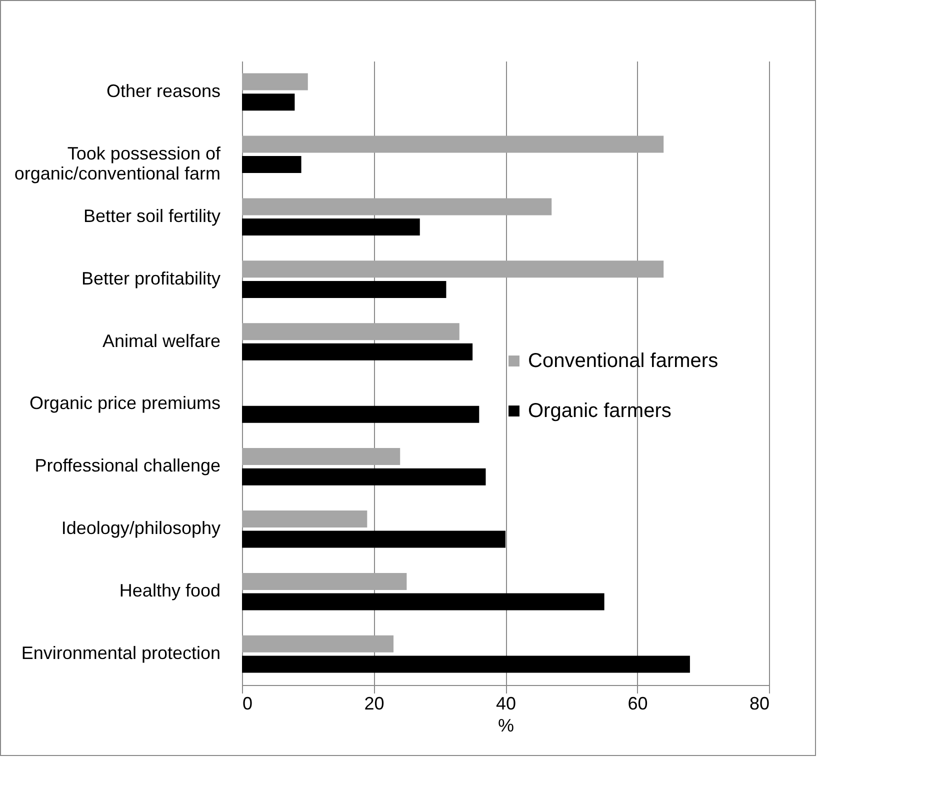  What do you see at coordinates (623, 361) in the screenshot?
I see `legend-label: Conventional farmers` at bounding box center [623, 361].